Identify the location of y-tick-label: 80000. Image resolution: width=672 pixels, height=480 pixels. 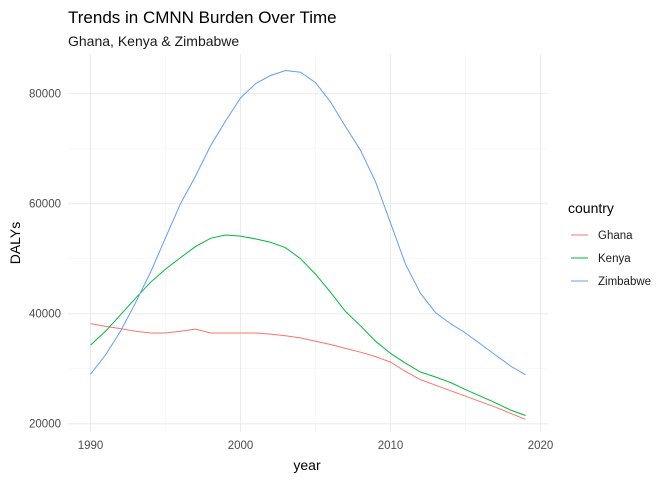
(45, 95).